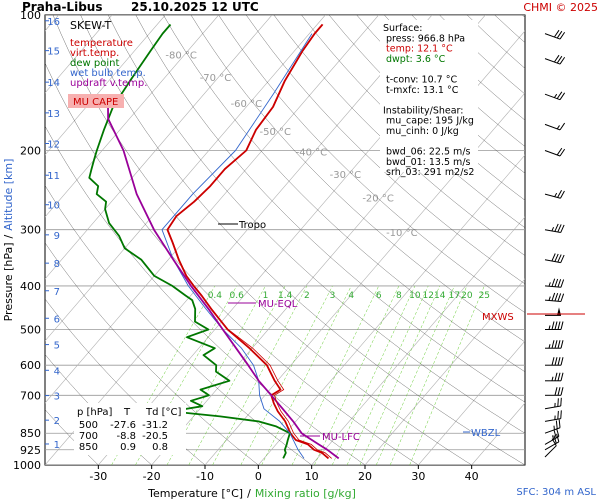 The height and width of the screenshot is (500, 600). Describe the element at coordinates (96, 101) in the screenshot. I see `mu-cape-badge` at that location.